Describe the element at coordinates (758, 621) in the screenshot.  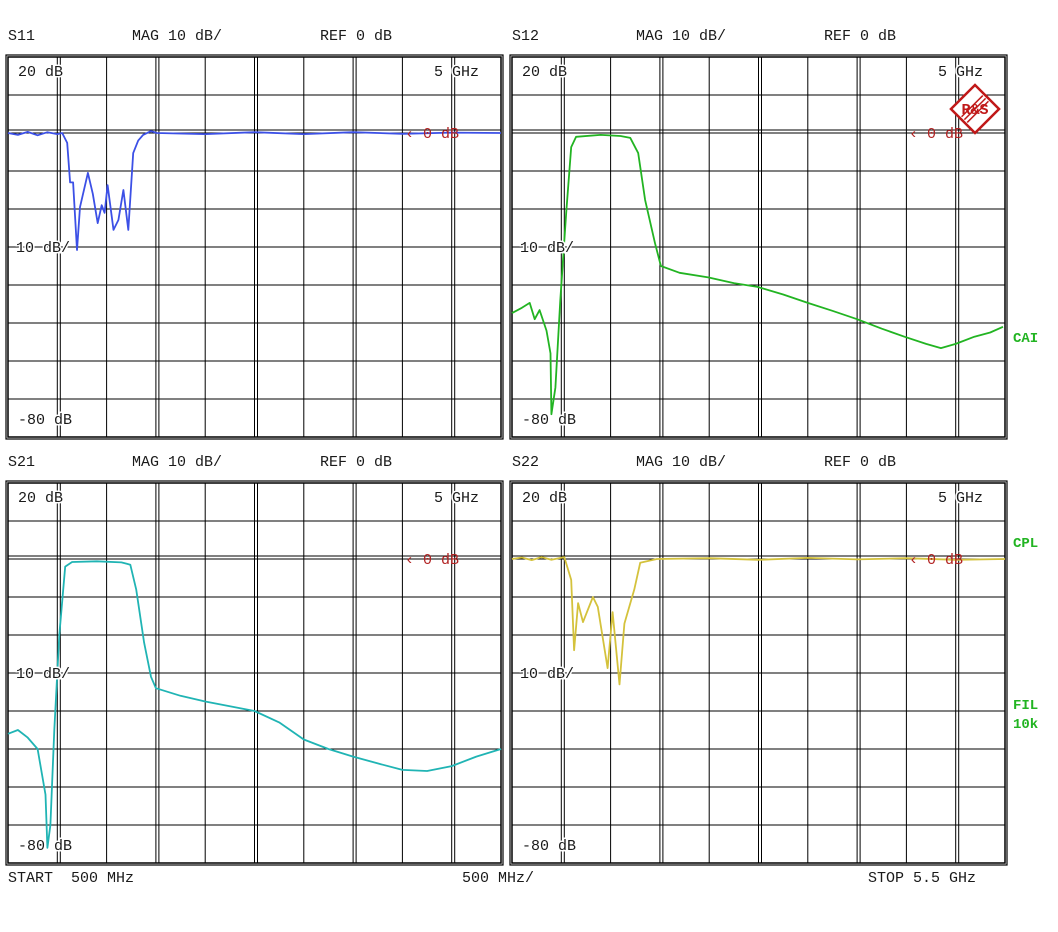
I see `trace-s22` at that location.